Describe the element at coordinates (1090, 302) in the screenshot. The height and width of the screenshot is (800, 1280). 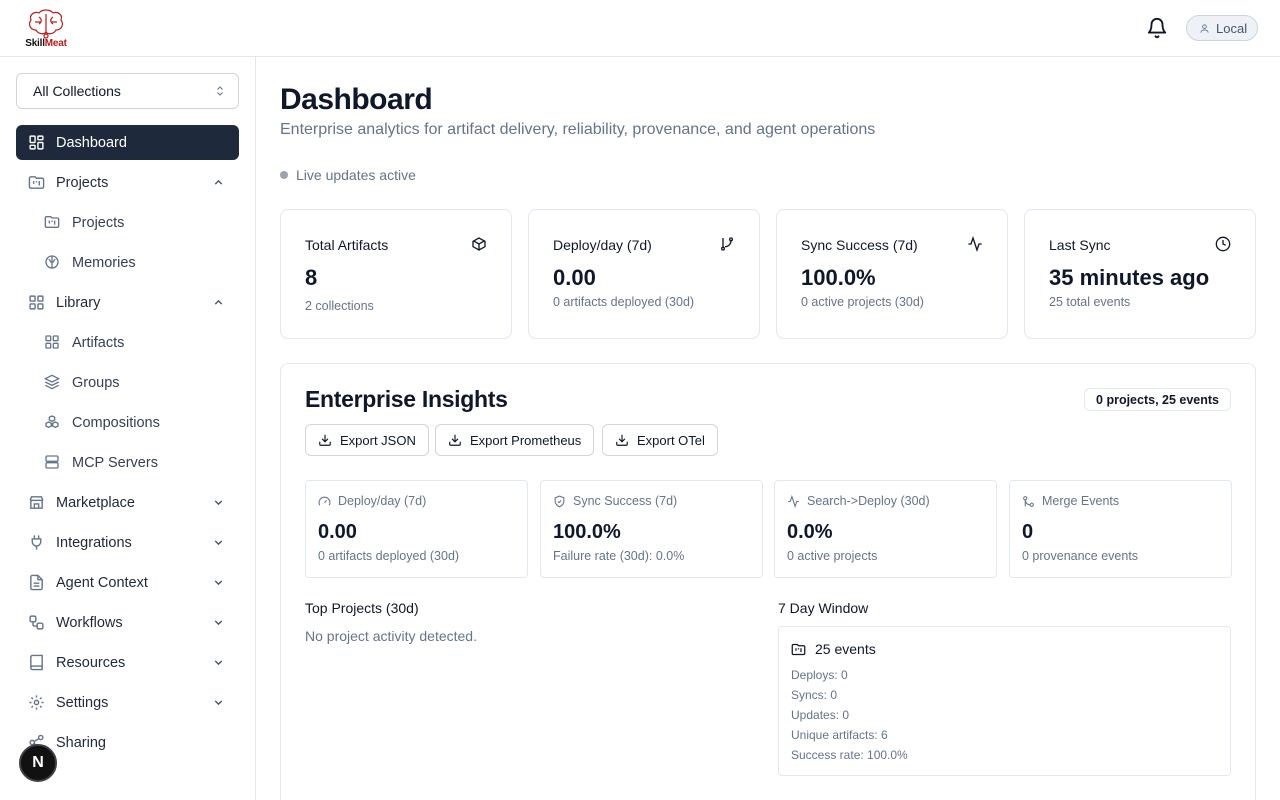
I see `stat-subtext: 25 total events` at that location.